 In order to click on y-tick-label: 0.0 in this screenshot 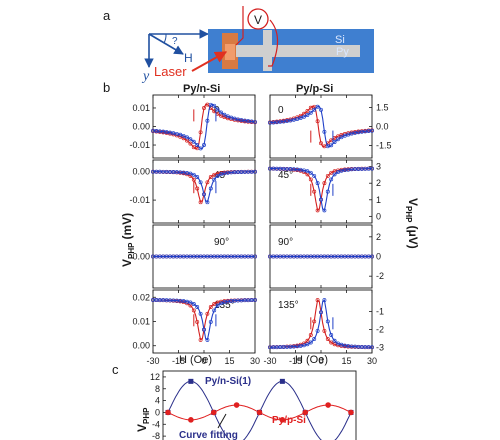, I will do `click(382, 127)`.